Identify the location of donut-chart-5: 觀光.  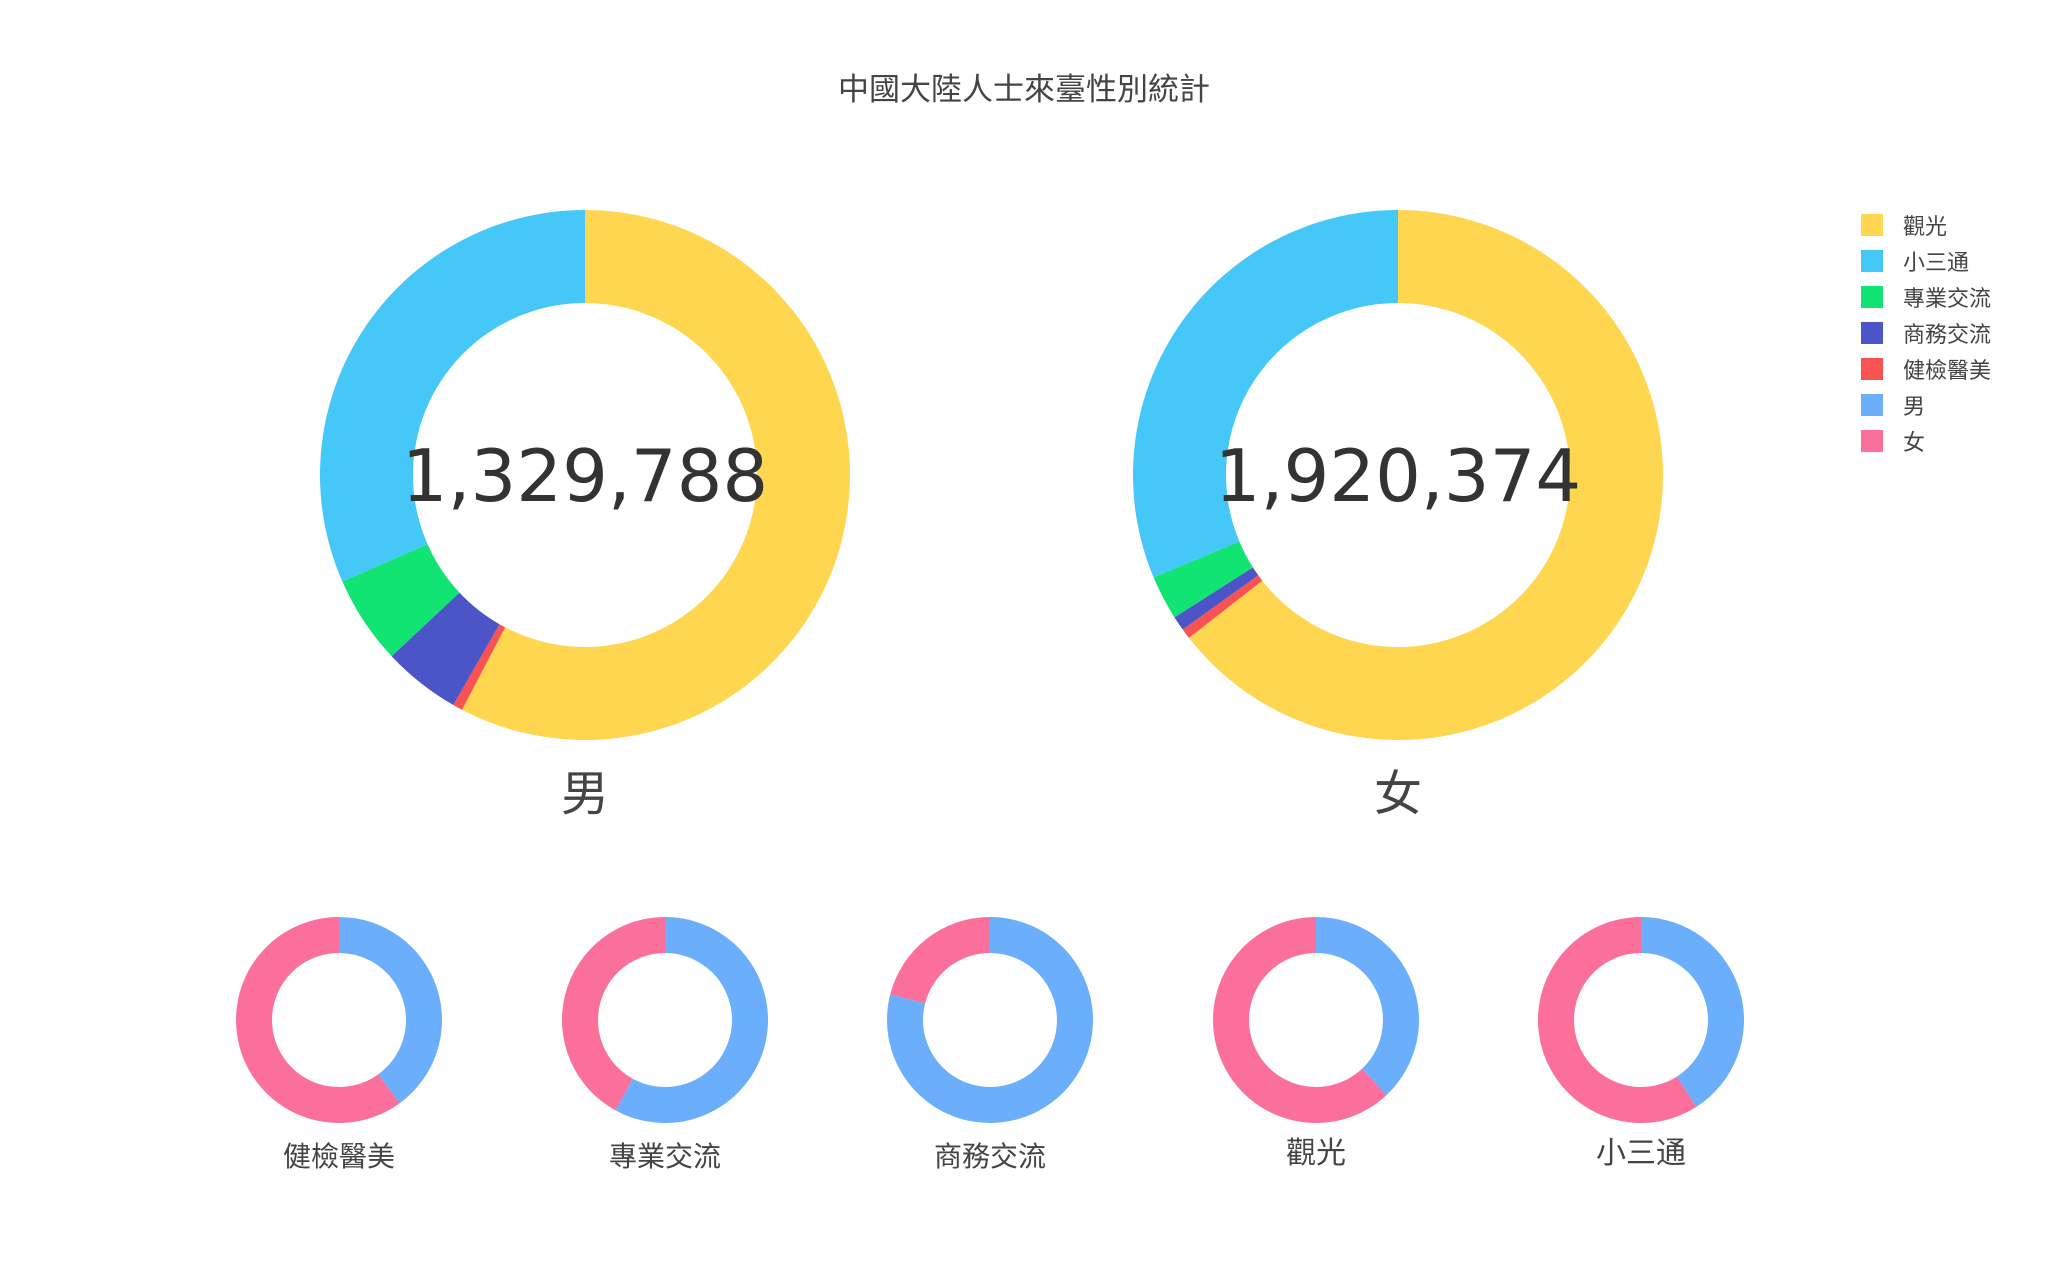
(1316, 1044).